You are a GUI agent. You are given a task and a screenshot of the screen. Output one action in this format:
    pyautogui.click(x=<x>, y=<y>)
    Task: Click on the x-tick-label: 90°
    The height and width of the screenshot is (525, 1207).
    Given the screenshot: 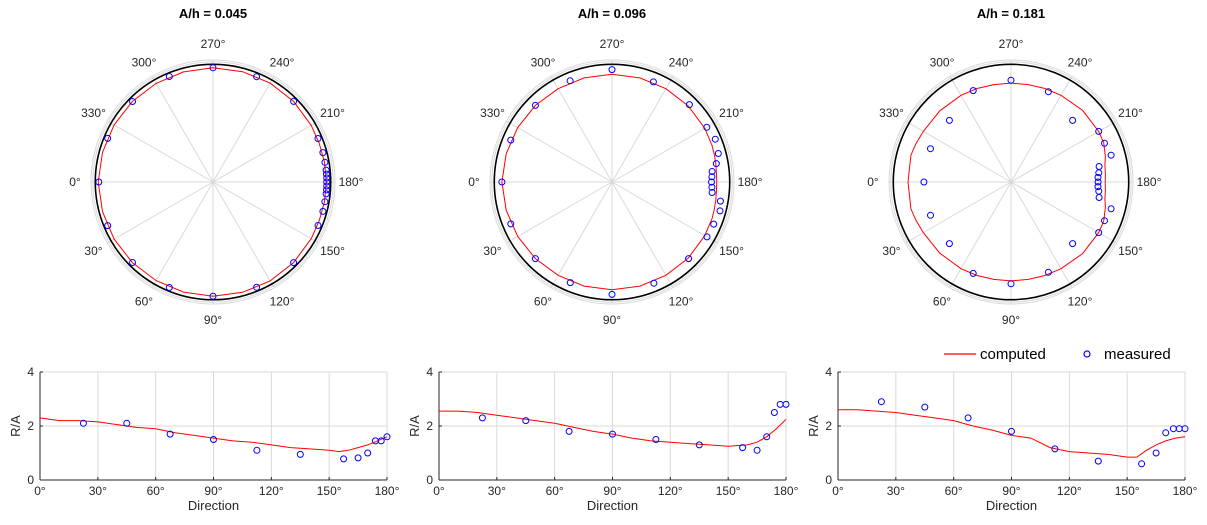 What is the action you would take?
    pyautogui.click(x=213, y=491)
    